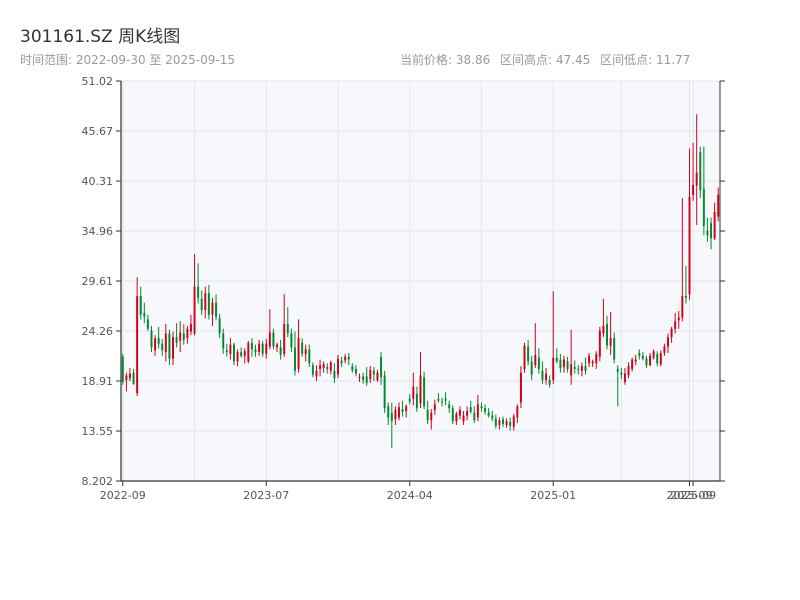  I want to click on y-tick-label: 29.61, so click(98, 281).